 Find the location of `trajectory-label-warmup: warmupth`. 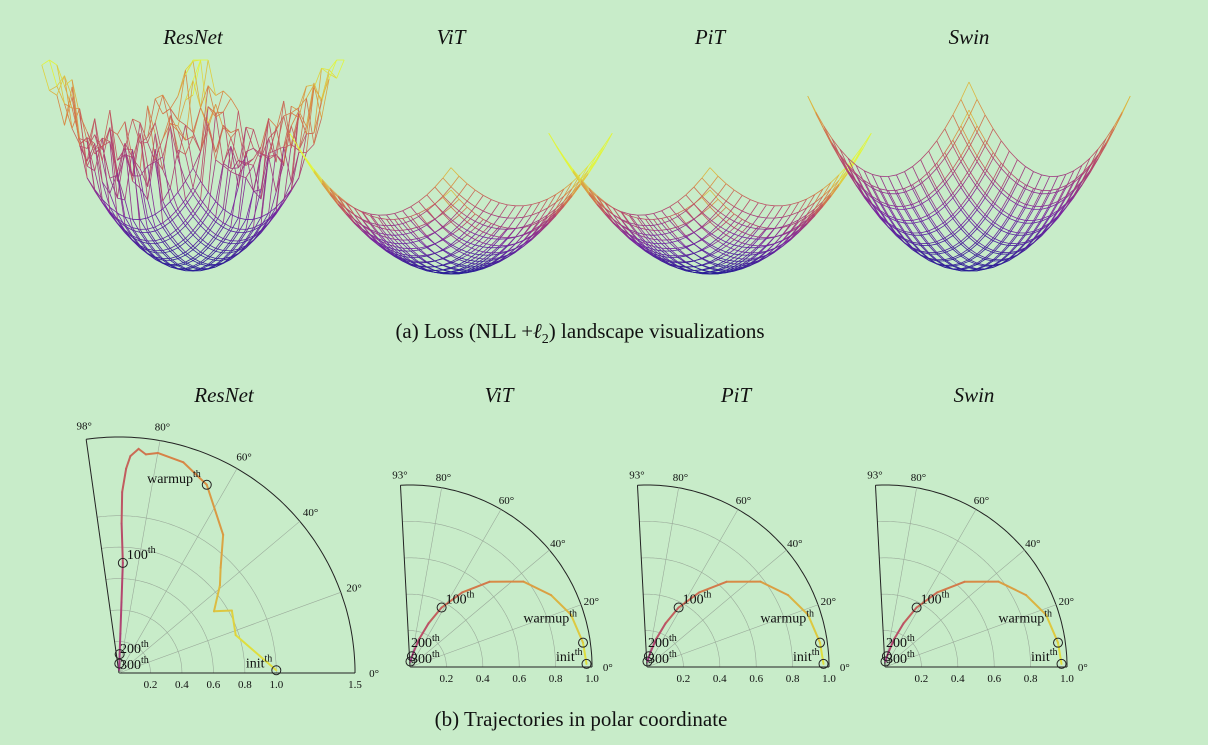

trajectory-label-warmup: warmupth is located at coordinates (1025, 618).